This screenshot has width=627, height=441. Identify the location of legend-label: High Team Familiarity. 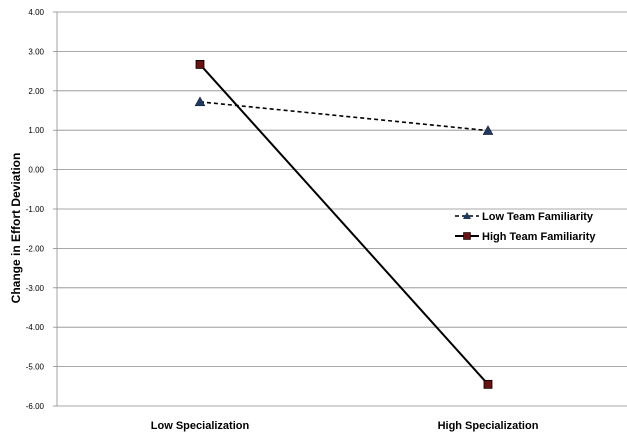
(539, 237).